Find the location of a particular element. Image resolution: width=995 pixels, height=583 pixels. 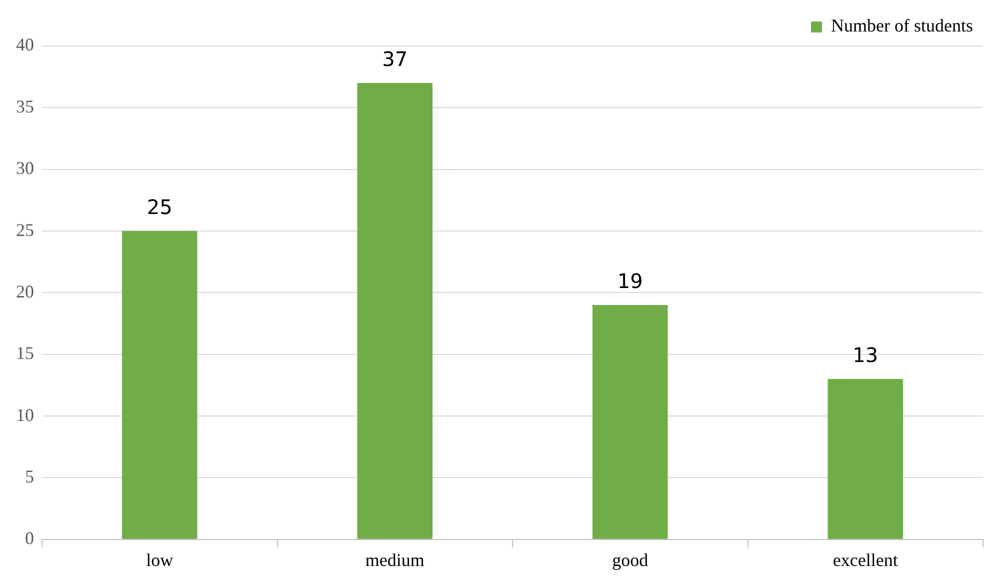

y-tick-label: 30 is located at coordinates (25, 168).